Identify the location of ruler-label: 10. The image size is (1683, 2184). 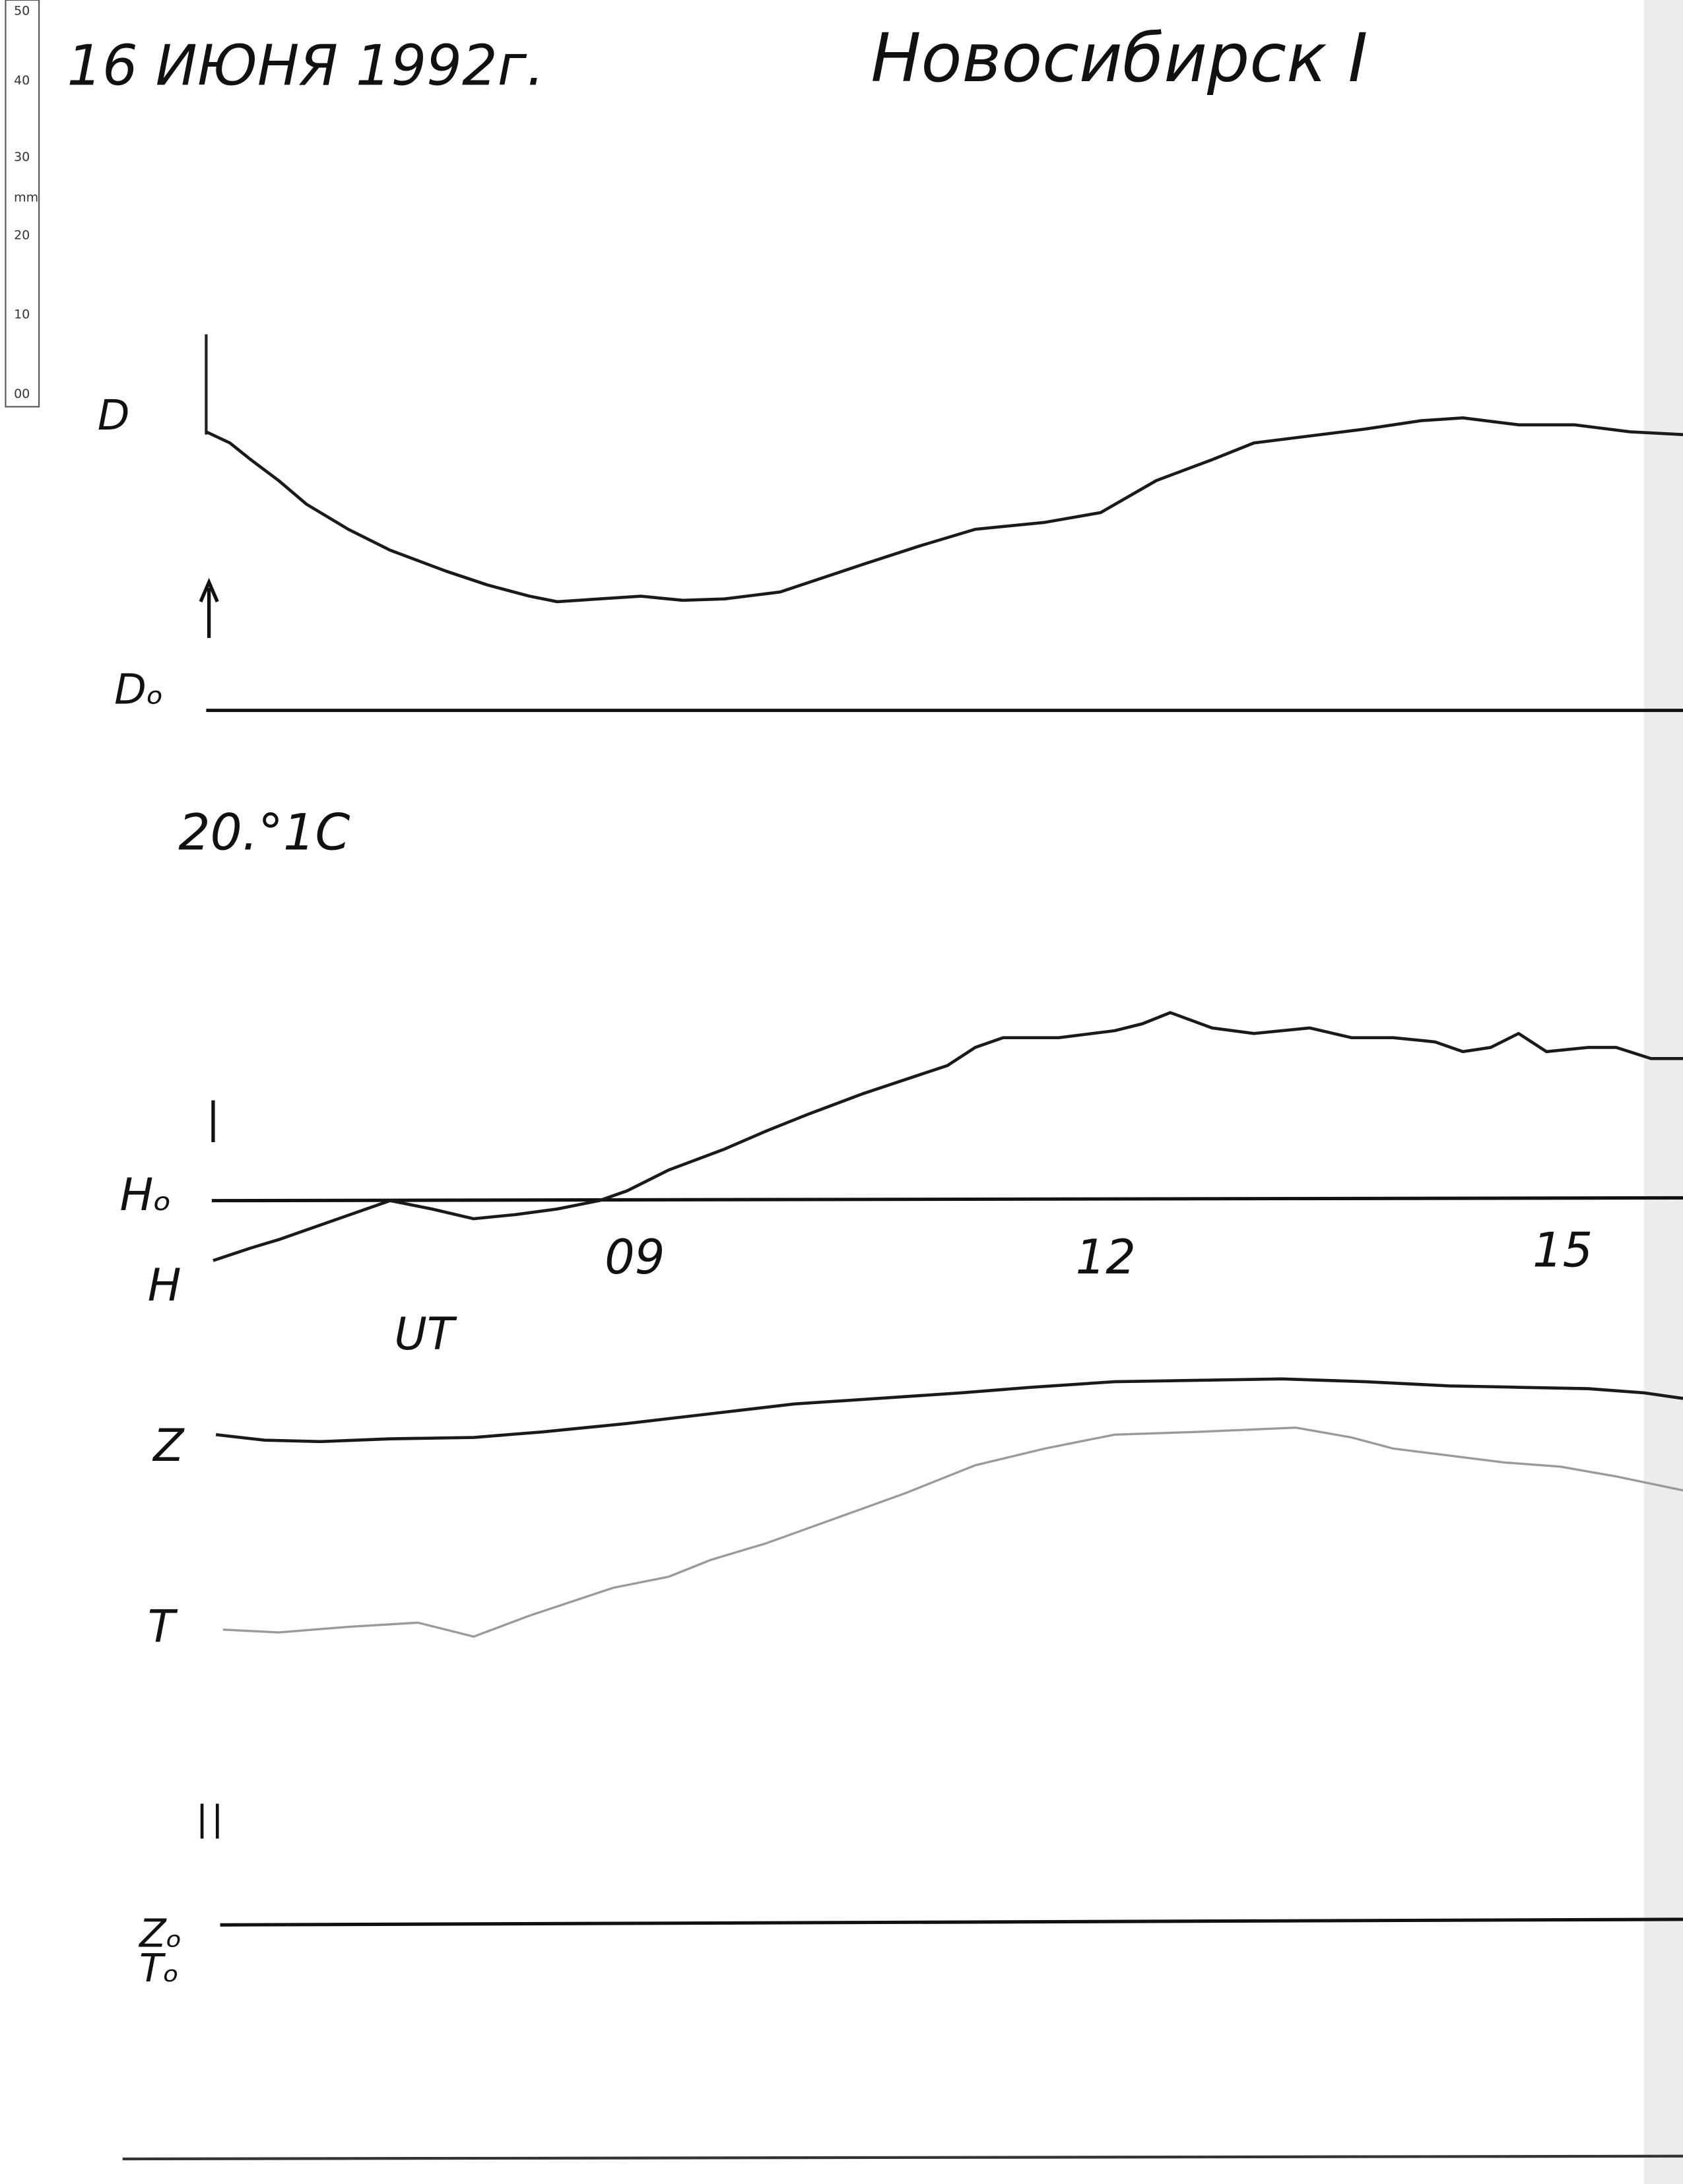
(22, 314).